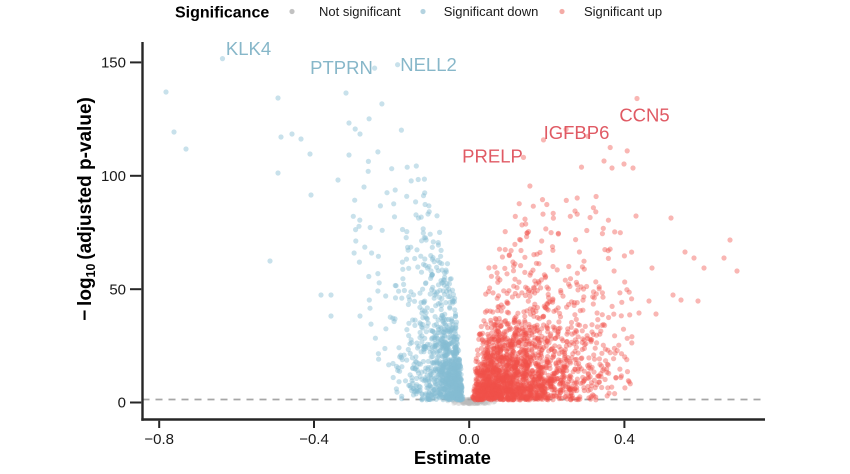  Describe the element at coordinates (491, 11) in the screenshot. I see `svg-text: Significant down` at that location.